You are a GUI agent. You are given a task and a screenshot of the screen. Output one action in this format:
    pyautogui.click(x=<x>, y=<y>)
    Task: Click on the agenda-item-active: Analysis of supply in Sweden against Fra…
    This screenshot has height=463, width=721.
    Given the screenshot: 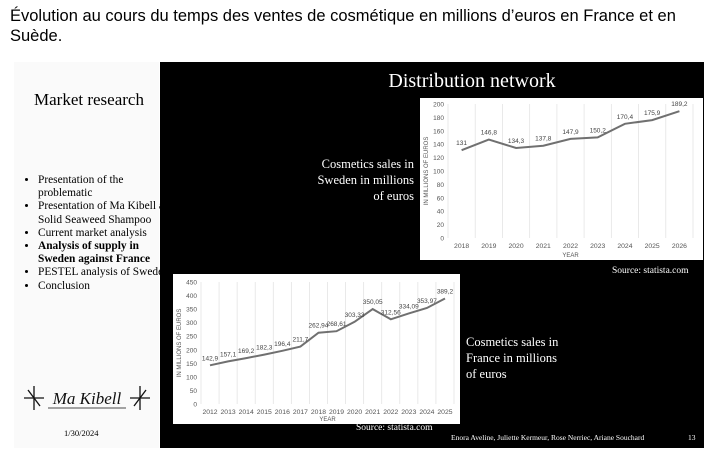 What is the action you would take?
    pyautogui.click(x=108, y=253)
    